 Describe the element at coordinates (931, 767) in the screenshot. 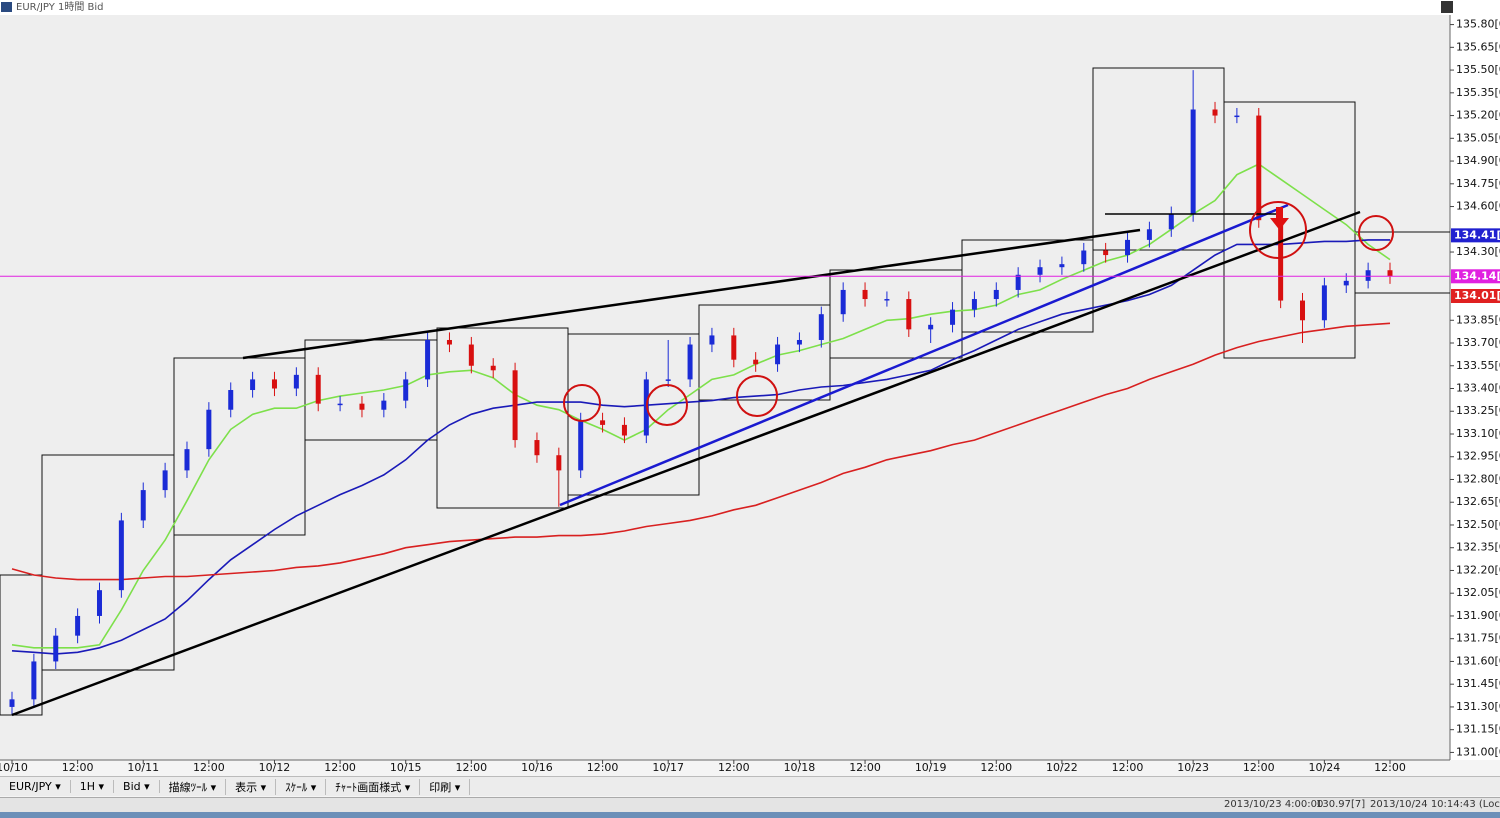

I see `x-tick-label: 10/19` at that location.